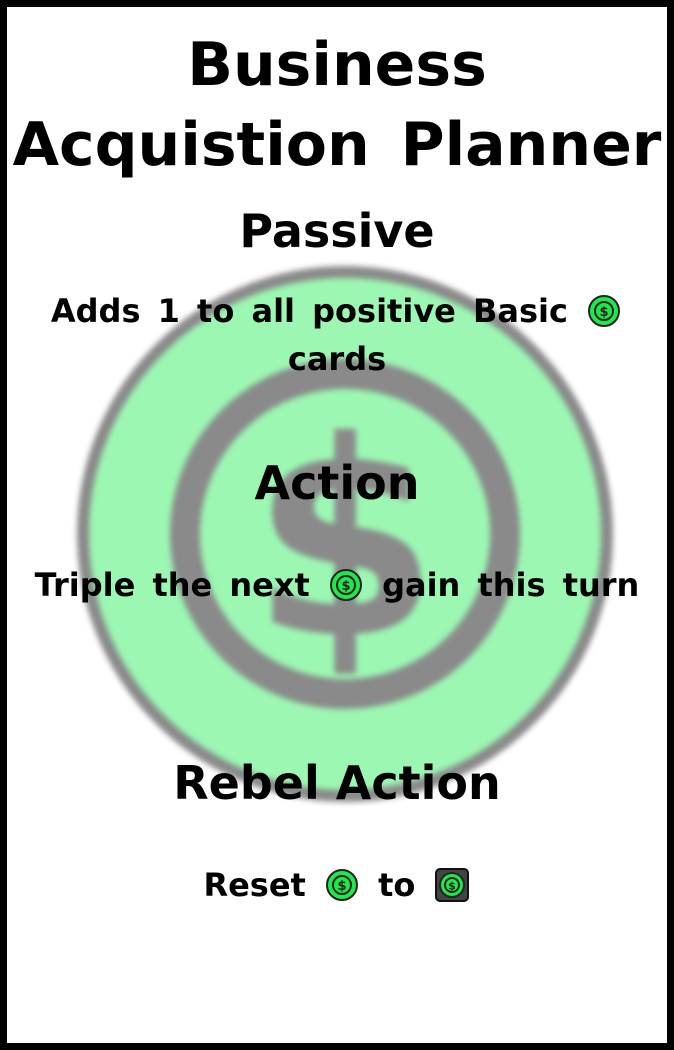  What do you see at coordinates (254, 885) in the screenshot?
I see `rebel-action-text-part-1: Reset` at bounding box center [254, 885].